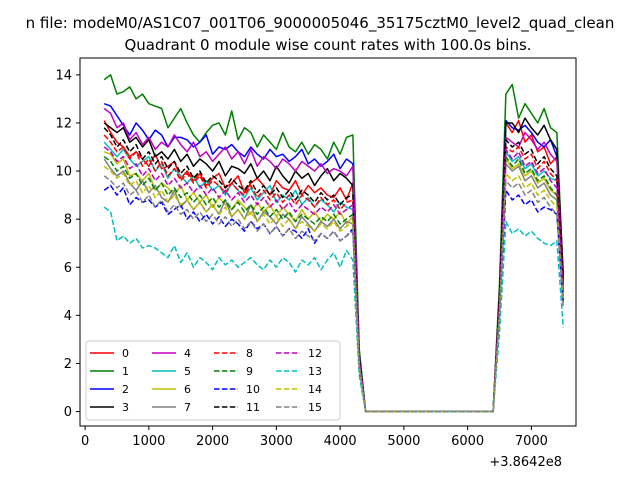 This screenshot has height=480, width=640. I want to click on y-tick-label: 0, so click(68, 412).